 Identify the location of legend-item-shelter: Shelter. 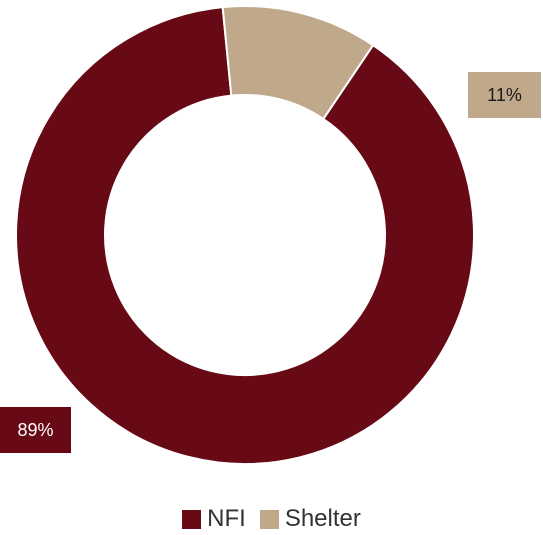
(310, 519).